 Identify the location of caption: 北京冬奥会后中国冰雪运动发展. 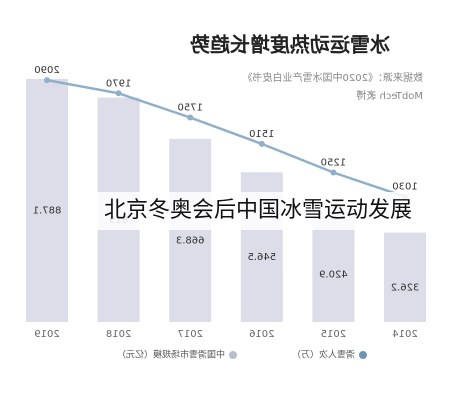
(258, 210).